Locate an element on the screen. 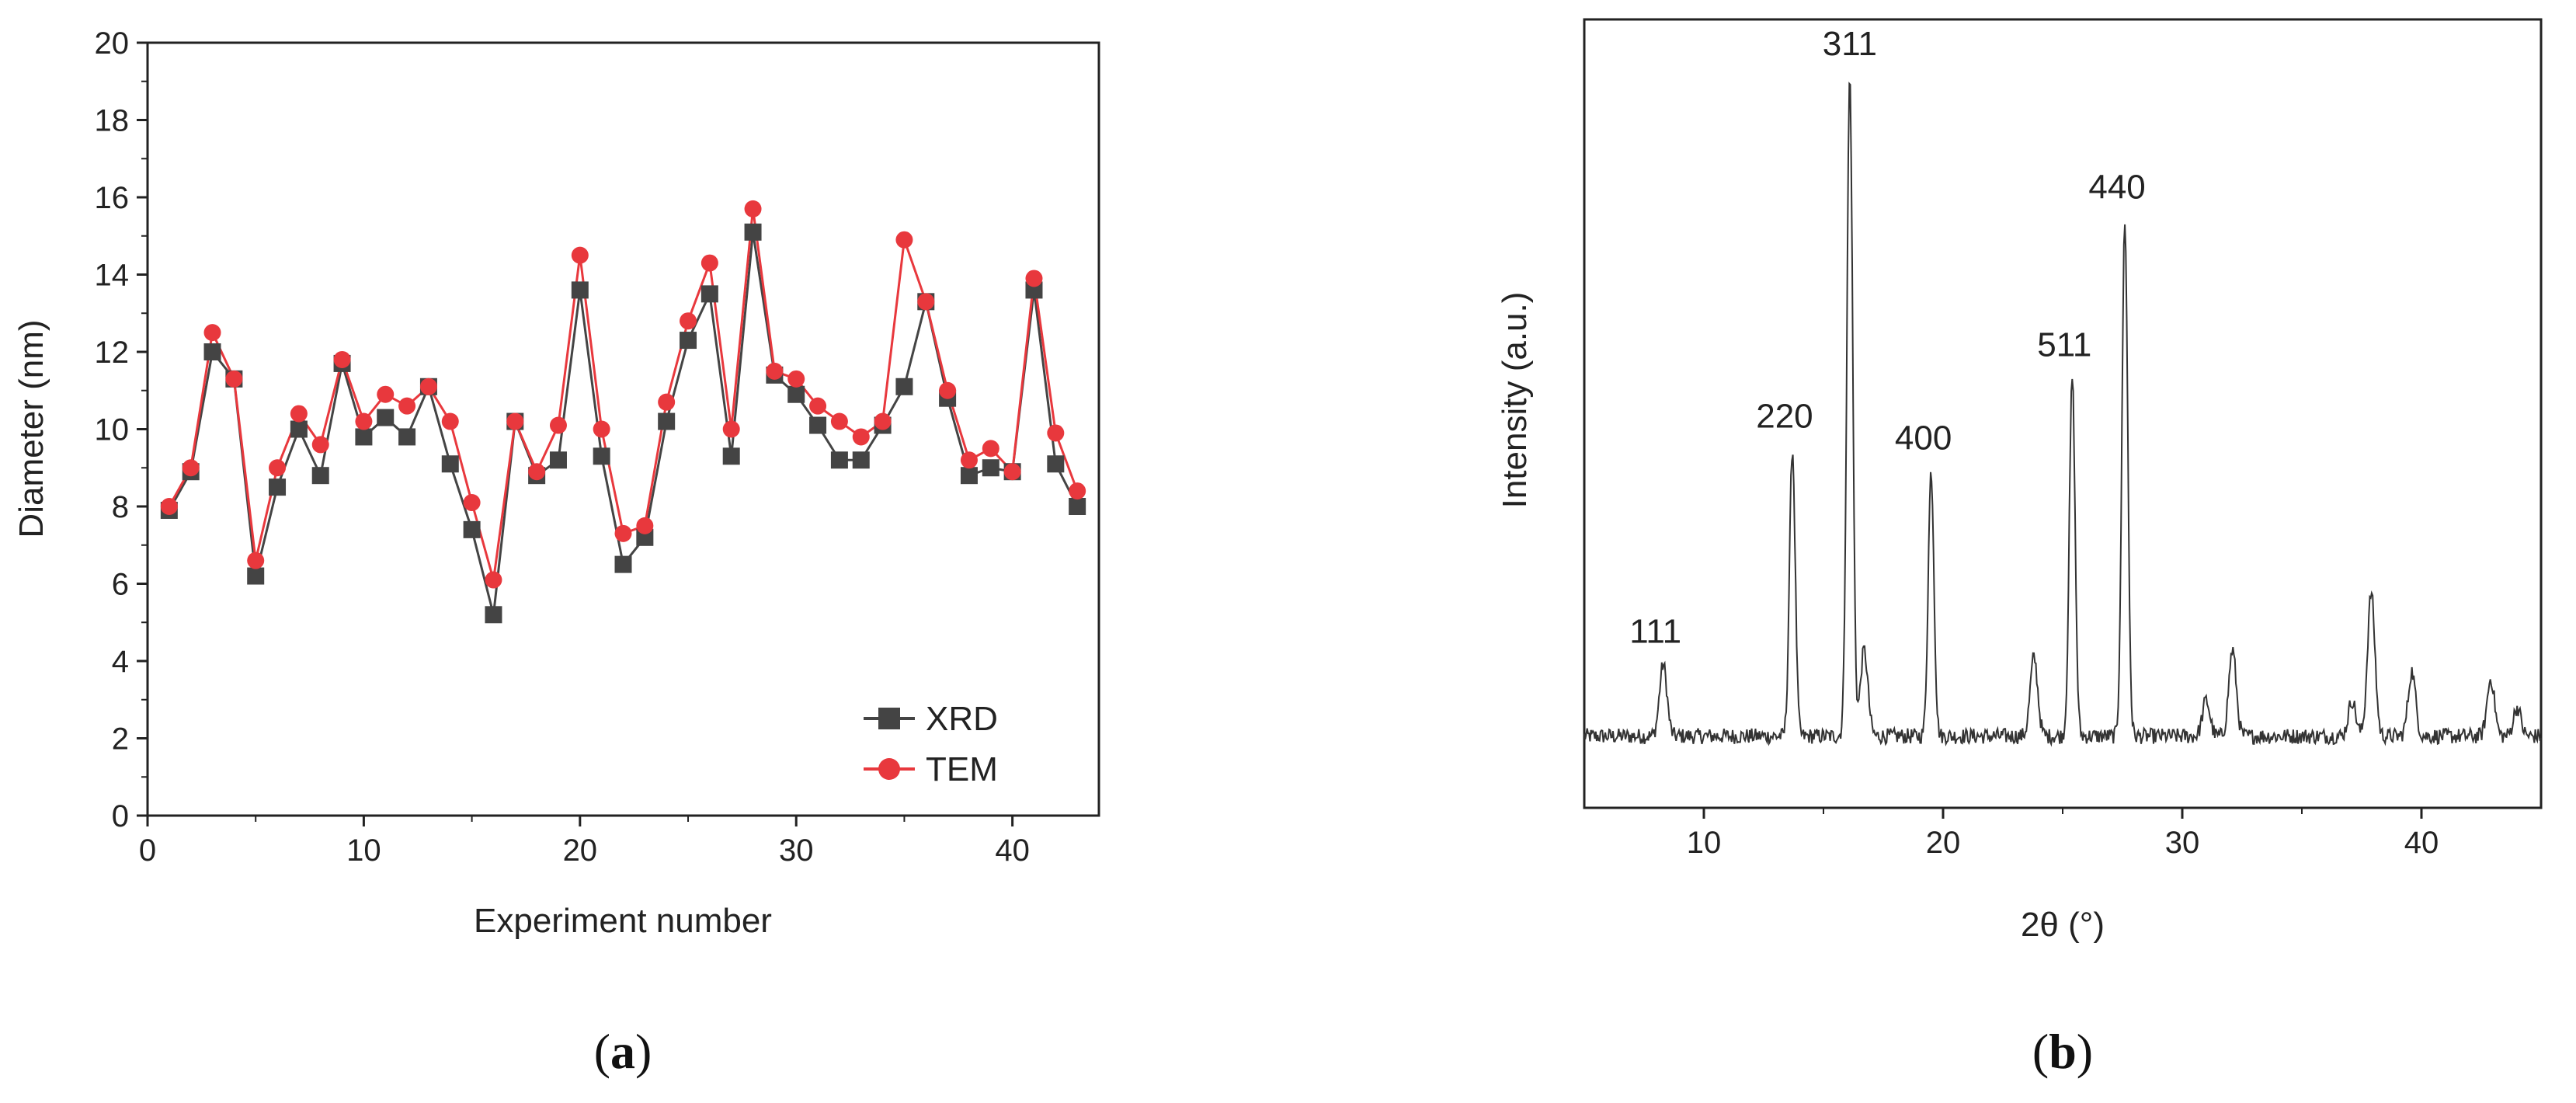  panel-a-caption: (a) is located at coordinates (623, 1051).